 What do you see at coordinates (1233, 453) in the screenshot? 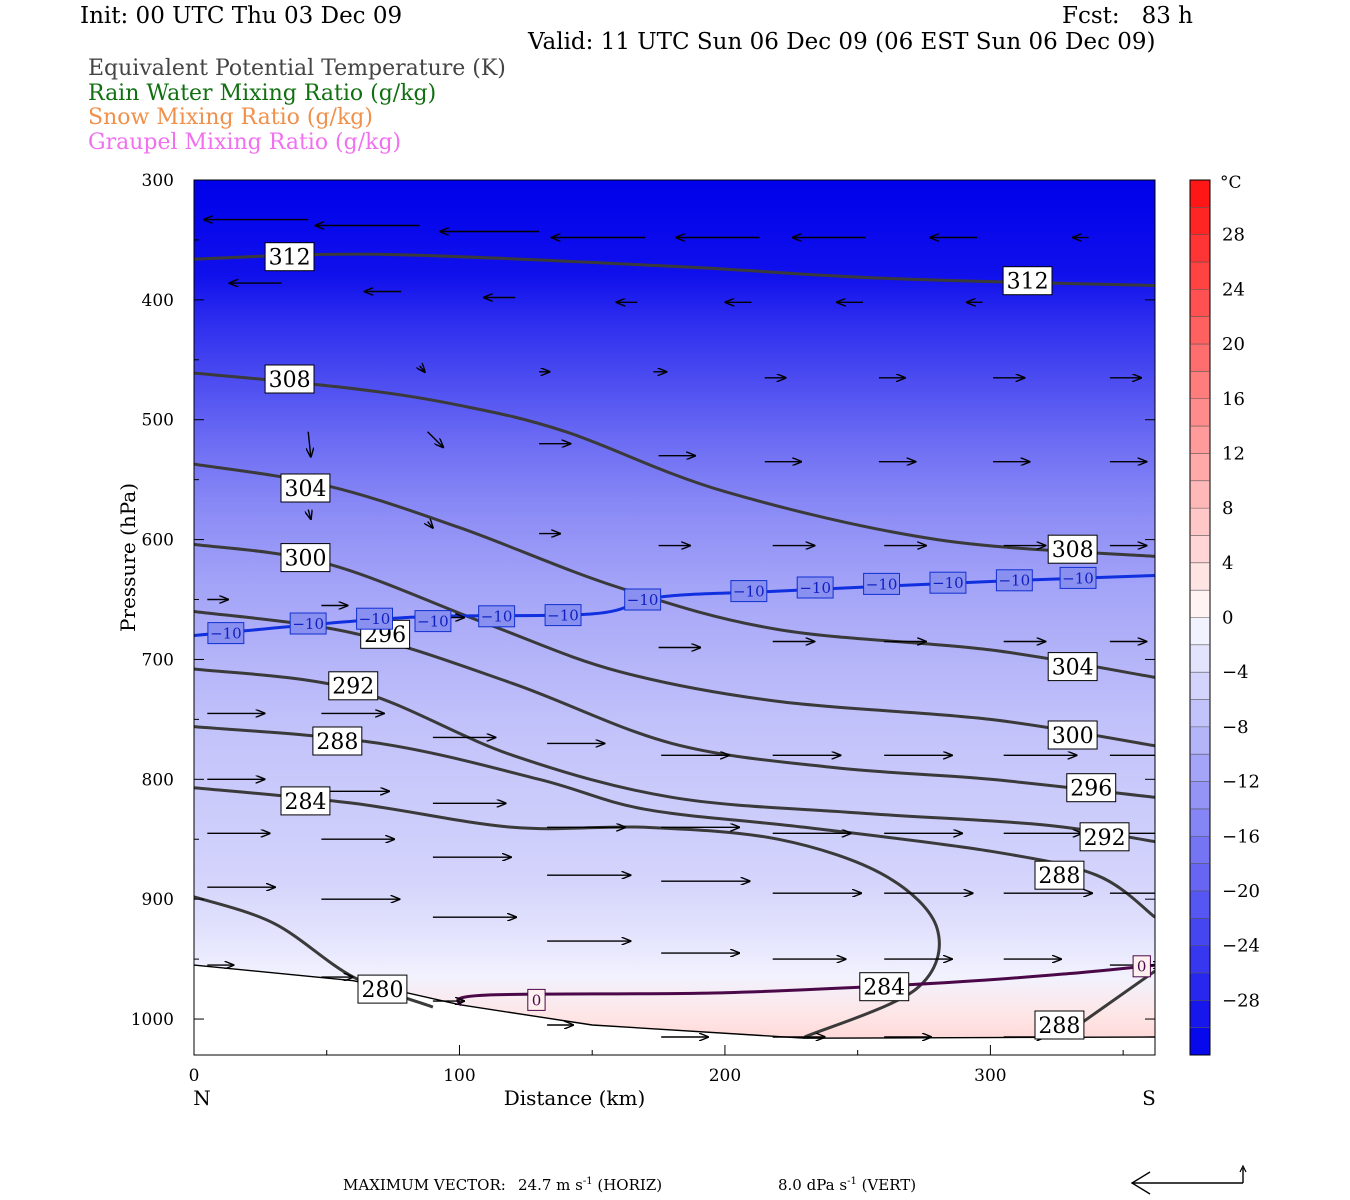
I see `colorbar-tick-label: 12` at bounding box center [1233, 453].